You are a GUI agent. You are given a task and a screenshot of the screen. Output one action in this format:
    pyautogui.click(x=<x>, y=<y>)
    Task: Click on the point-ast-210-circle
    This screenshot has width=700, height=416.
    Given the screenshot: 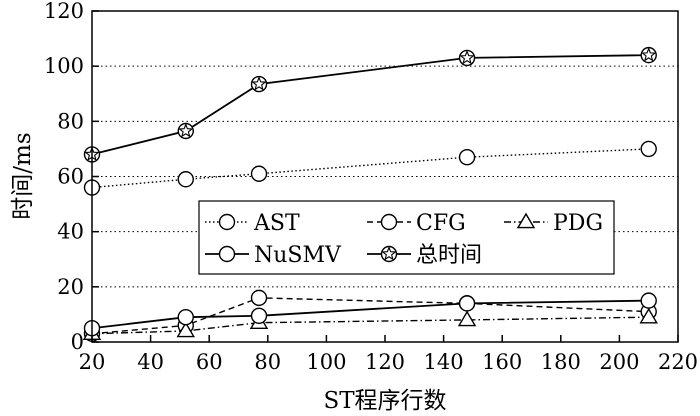 What is the action you would take?
    pyautogui.click(x=648, y=149)
    